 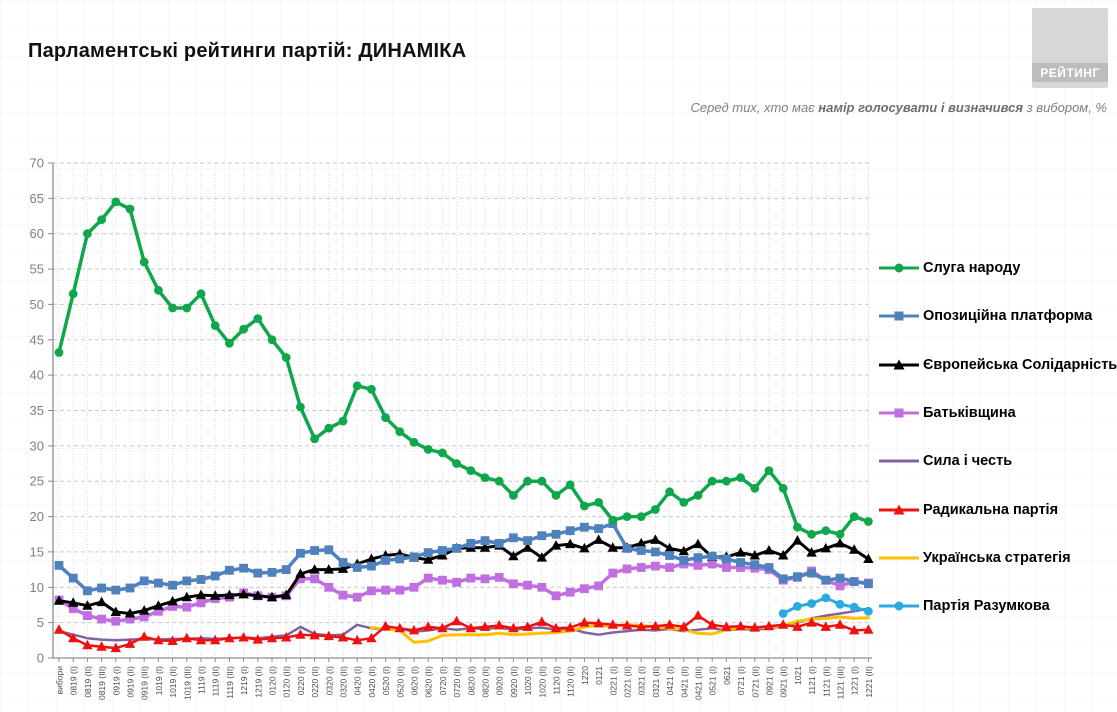 What do you see at coordinates (463, 592) in the screenshot?
I see `series-batkivshchyna` at bounding box center [463, 592].